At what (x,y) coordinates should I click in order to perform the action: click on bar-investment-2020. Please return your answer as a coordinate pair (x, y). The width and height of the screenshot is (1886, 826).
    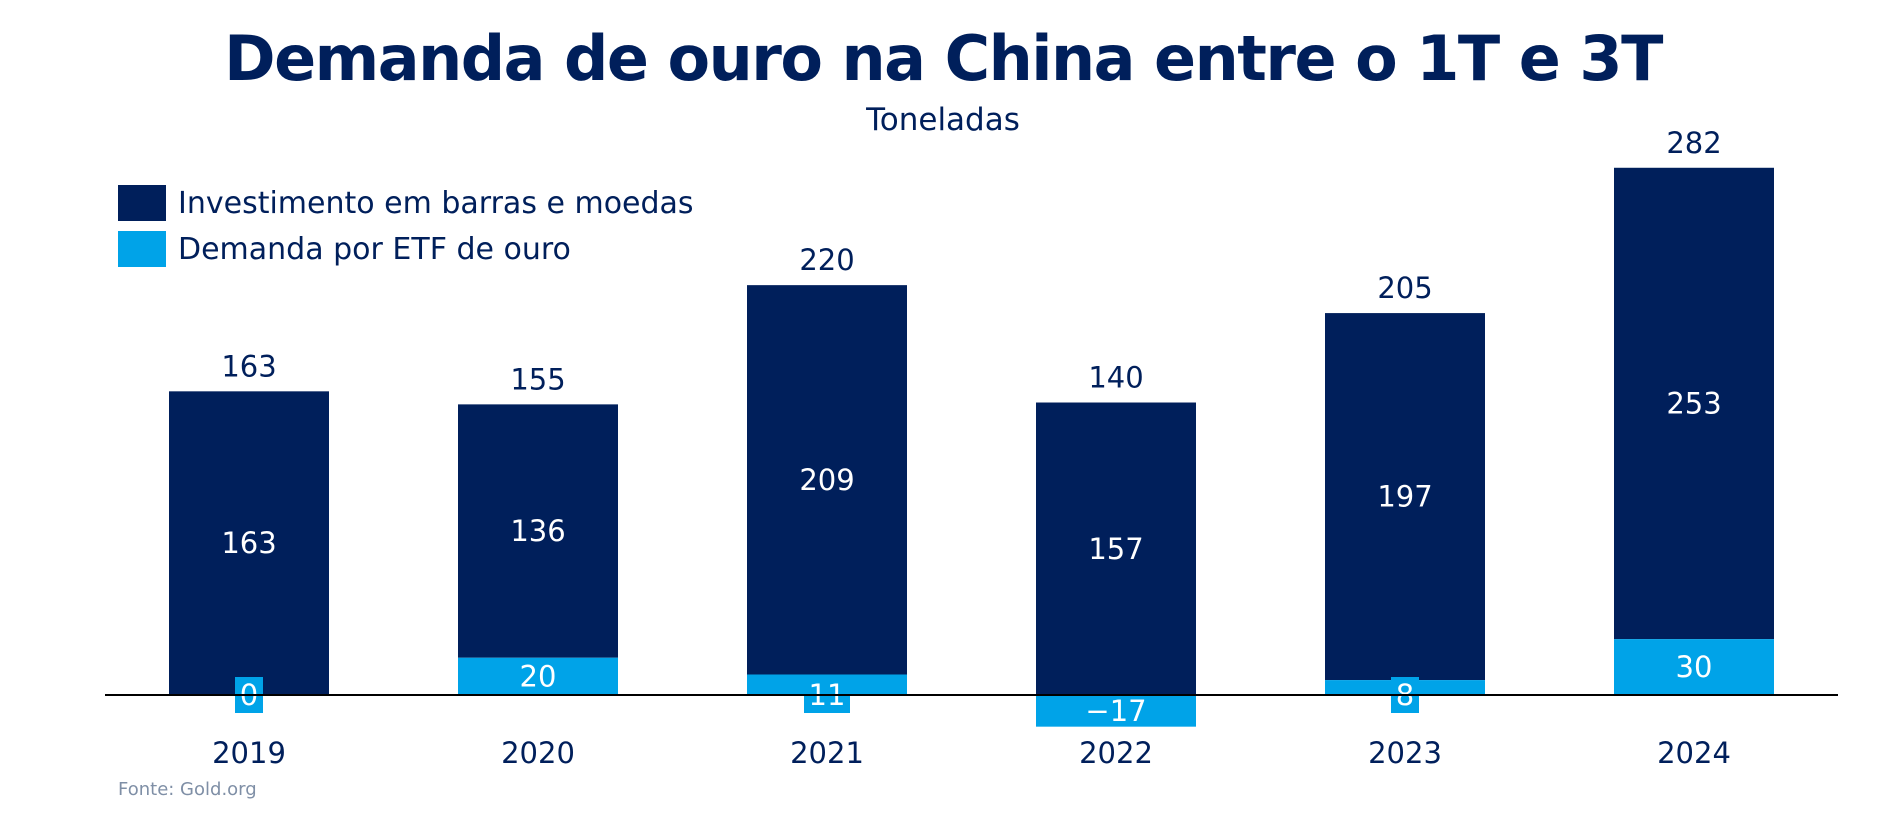
    Looking at the image, I should click on (538, 531).